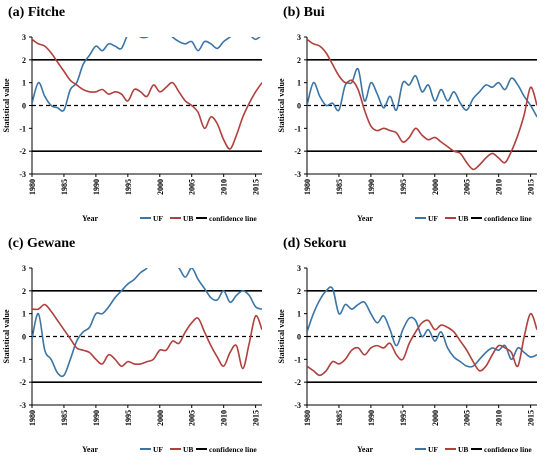 The height and width of the screenshot is (462, 550). Describe the element at coordinates (41, 243) in the screenshot. I see `panel-title: (c) Gewane` at that location.